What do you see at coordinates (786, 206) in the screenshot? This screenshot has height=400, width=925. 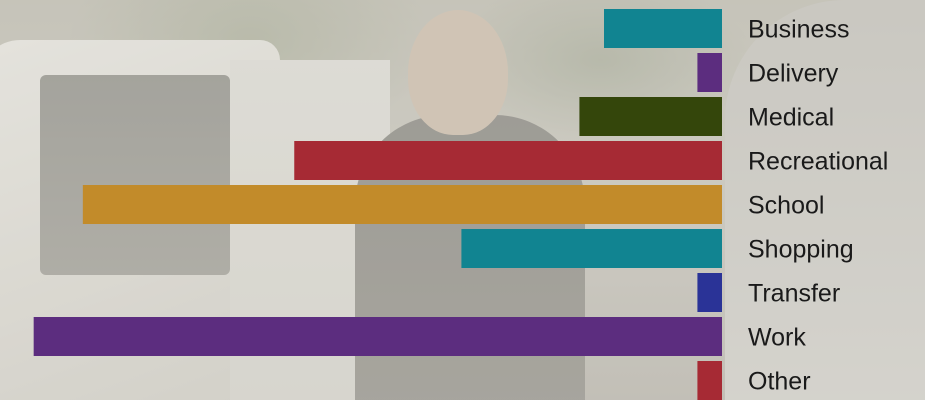 I see `category-label-school: School` at bounding box center [786, 206].